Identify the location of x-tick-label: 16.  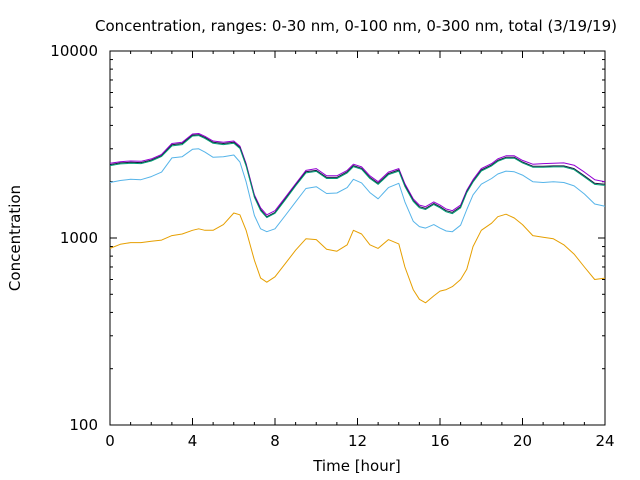
(439, 441).